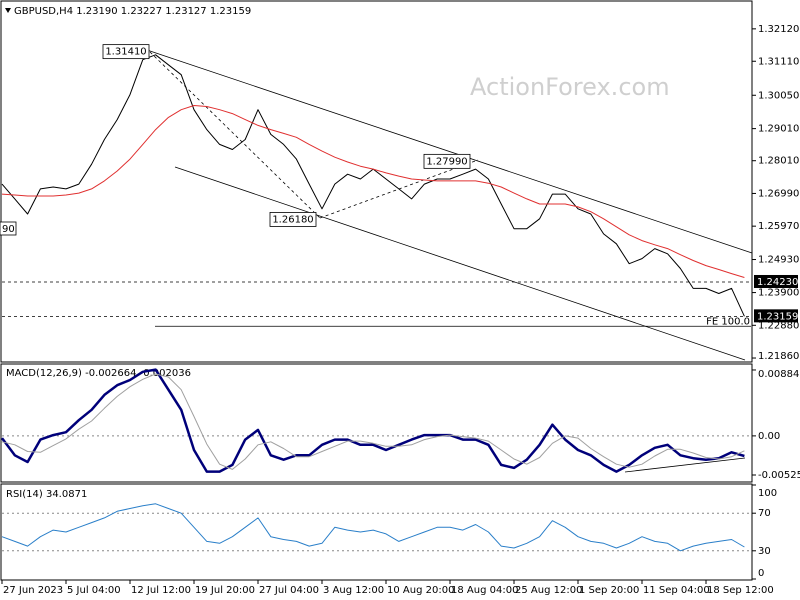 The height and width of the screenshot is (600, 800). I want to click on edge-label: 90, so click(8, 229).